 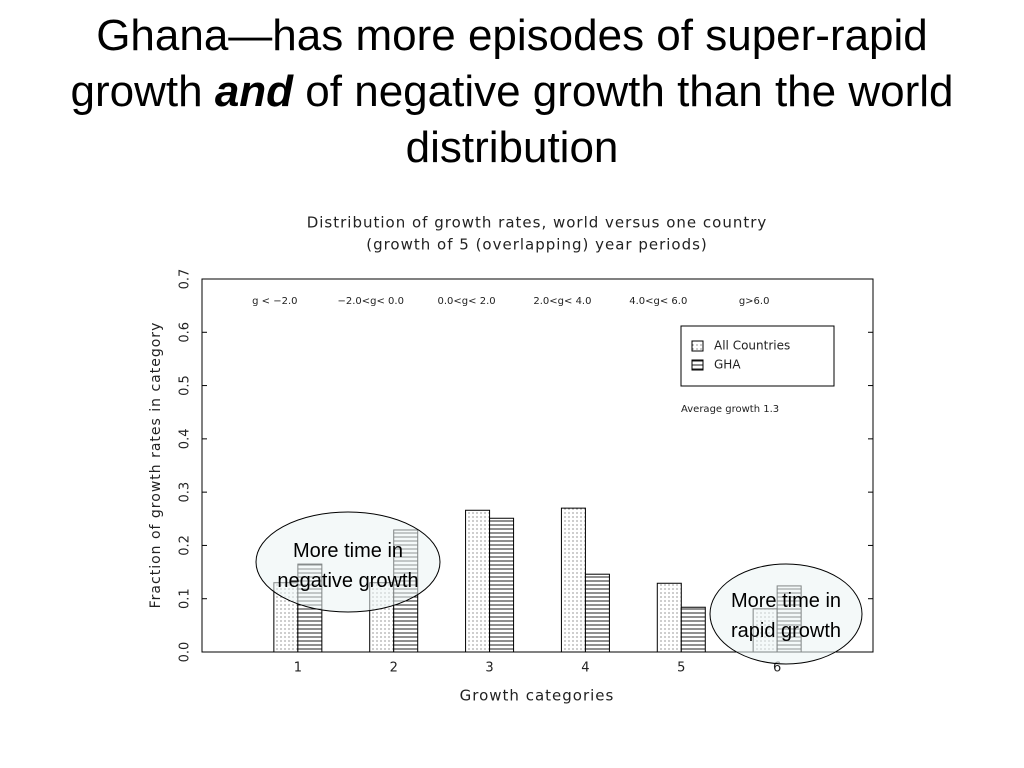 I want to click on y-tick-label: 0.0, so click(x=185, y=652).